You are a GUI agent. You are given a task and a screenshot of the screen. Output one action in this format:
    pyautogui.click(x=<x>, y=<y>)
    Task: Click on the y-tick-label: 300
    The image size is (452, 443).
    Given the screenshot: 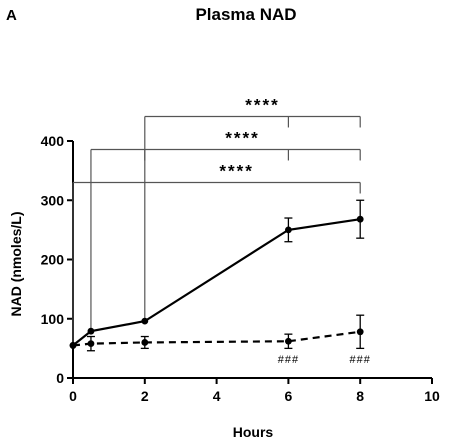 What is the action you would take?
    pyautogui.click(x=53, y=200)
    